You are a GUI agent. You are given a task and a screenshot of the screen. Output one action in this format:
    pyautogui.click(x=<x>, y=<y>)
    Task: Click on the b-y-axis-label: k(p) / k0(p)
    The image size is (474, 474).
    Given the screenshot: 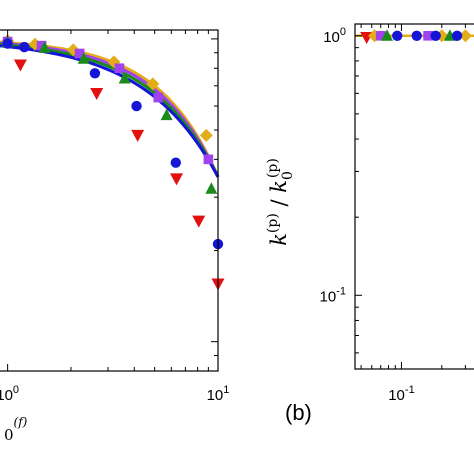 What is the action you would take?
    pyautogui.click(x=280, y=202)
    